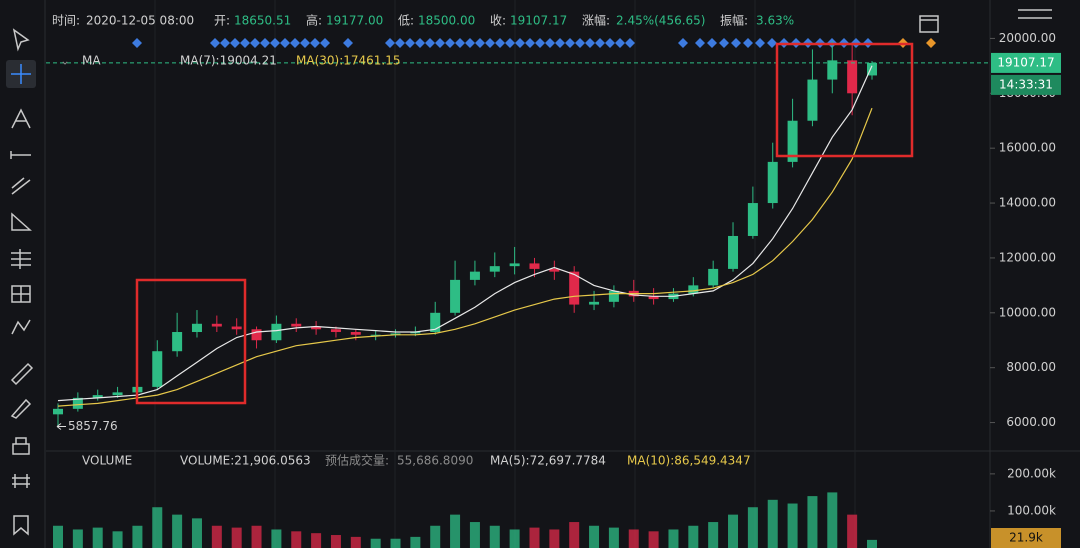 The image size is (1080, 548). Describe the element at coordinates (21, 186) in the screenshot. I see `channel-tool` at that location.